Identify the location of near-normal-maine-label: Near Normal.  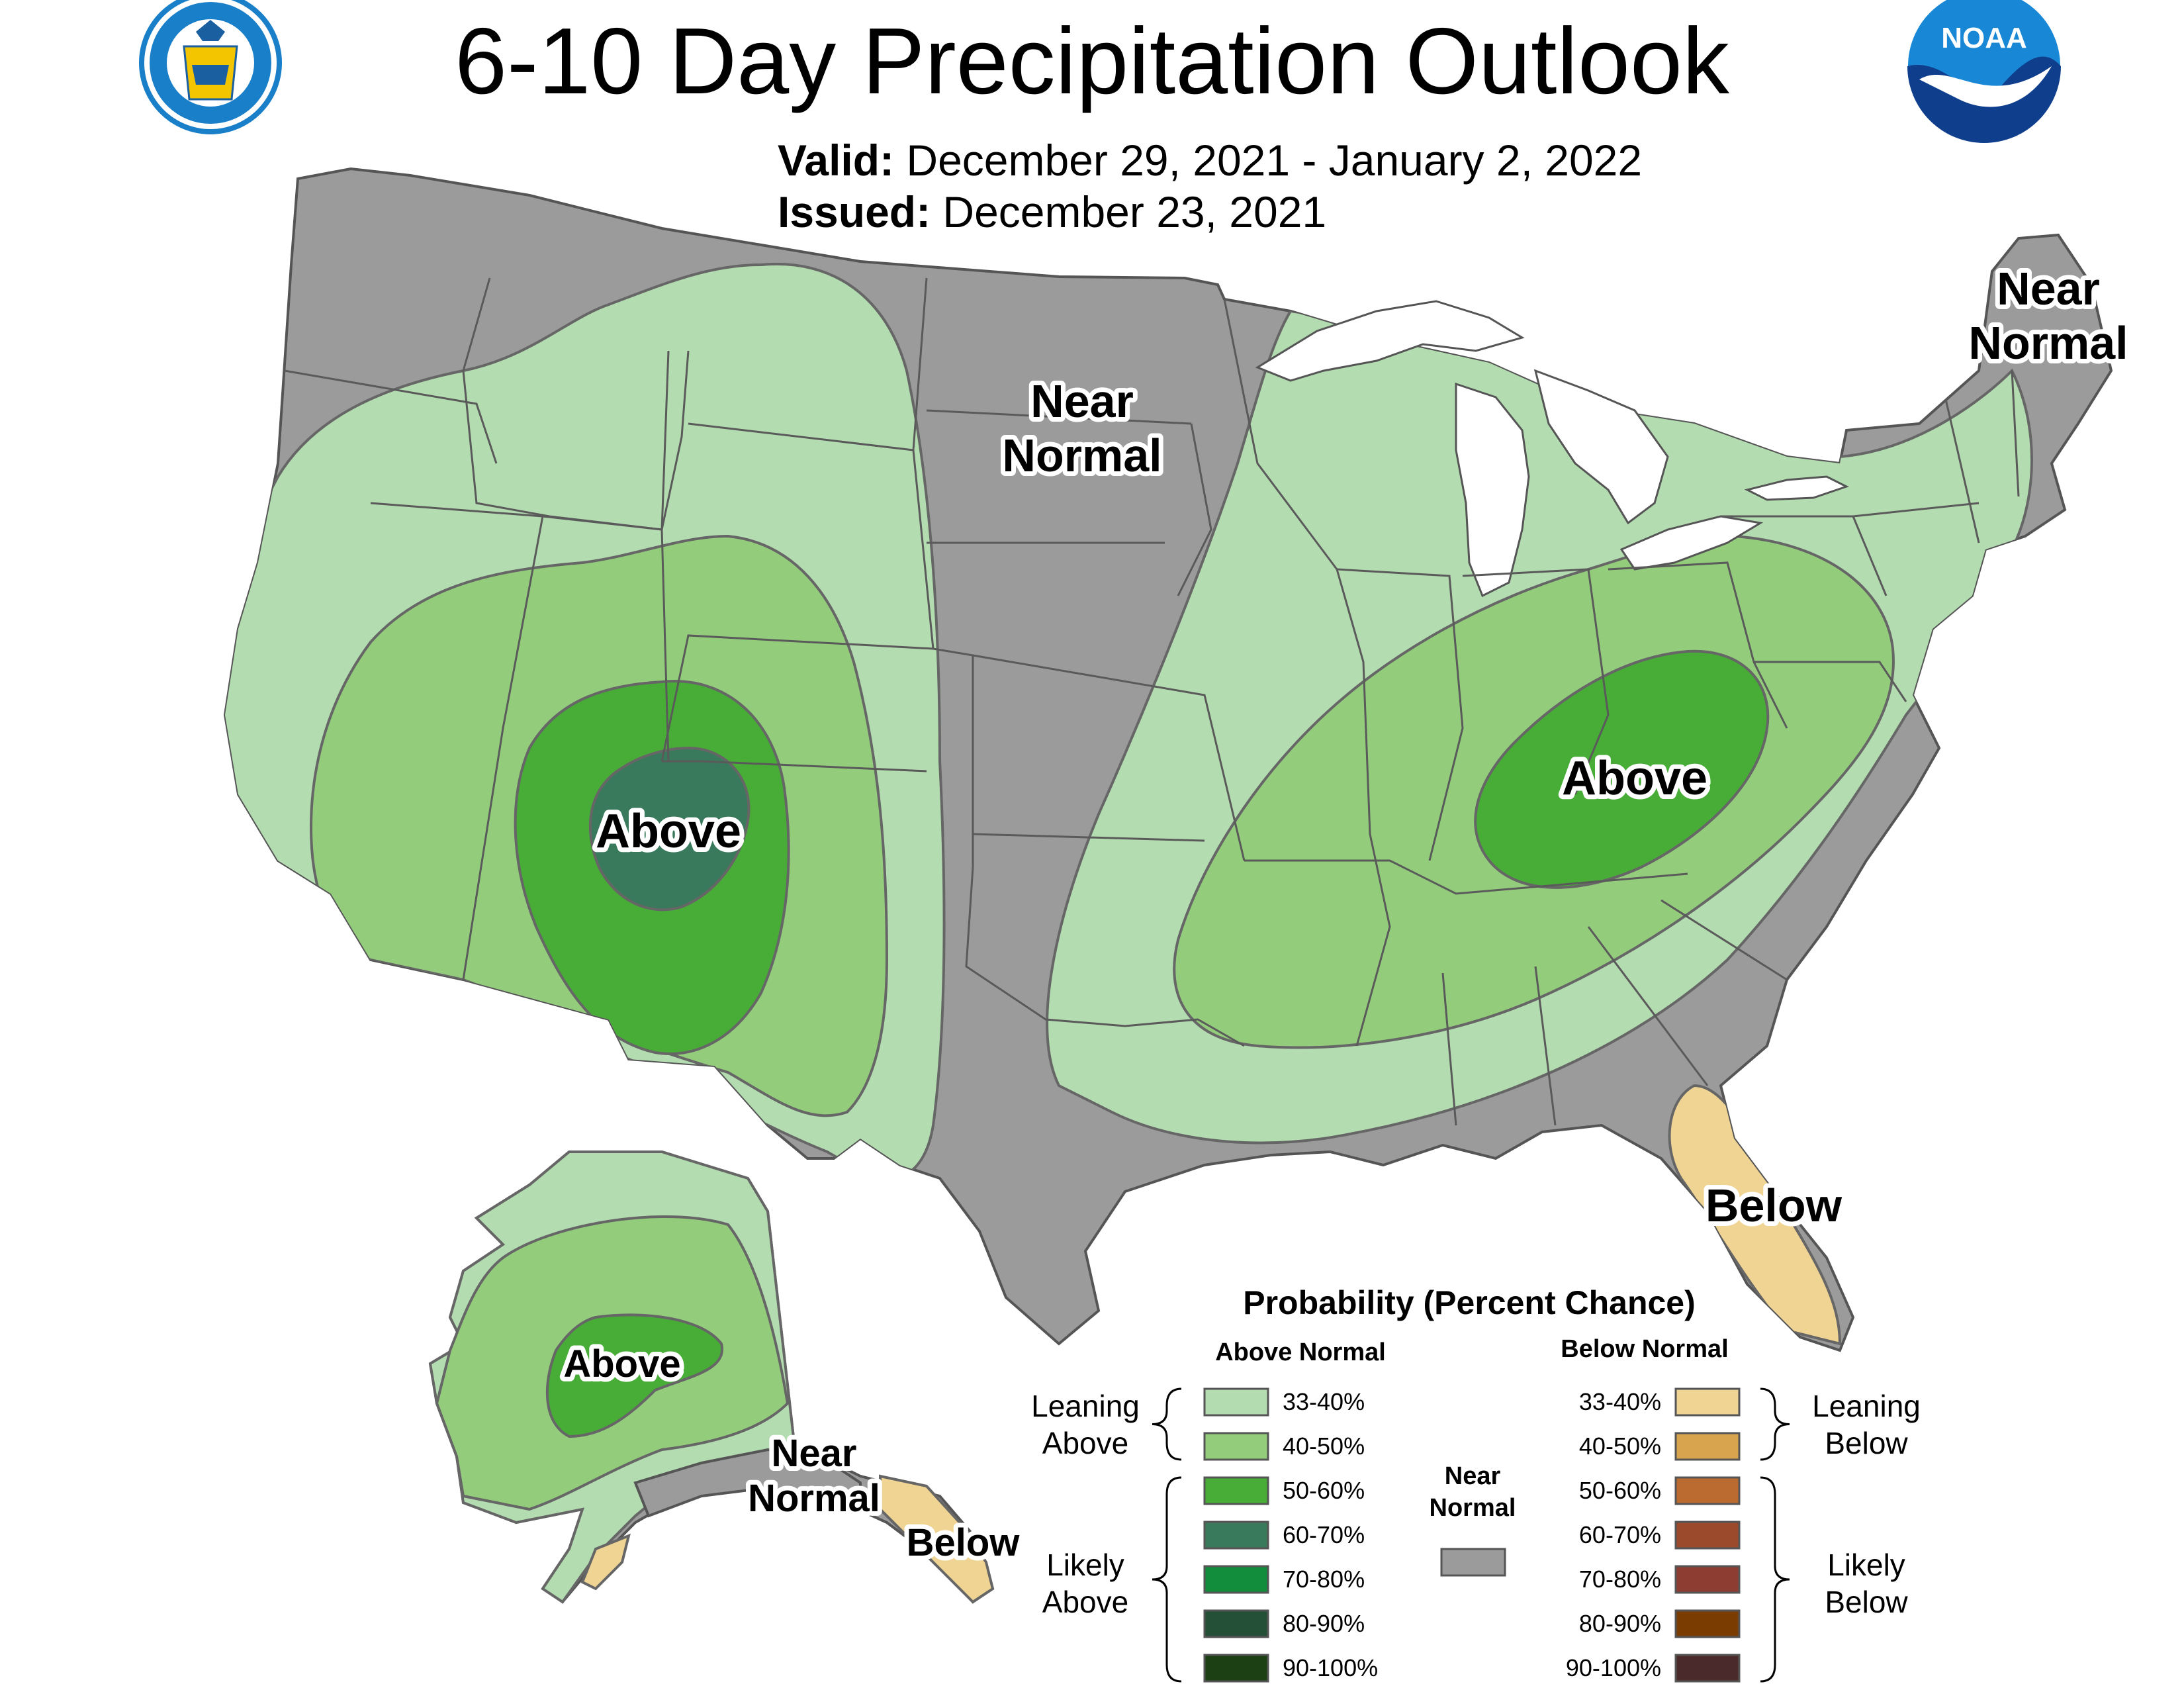
(2048, 316).